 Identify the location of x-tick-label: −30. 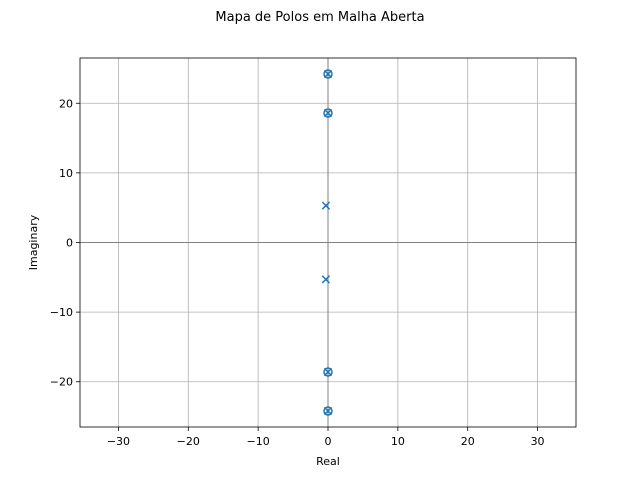
(118, 441).